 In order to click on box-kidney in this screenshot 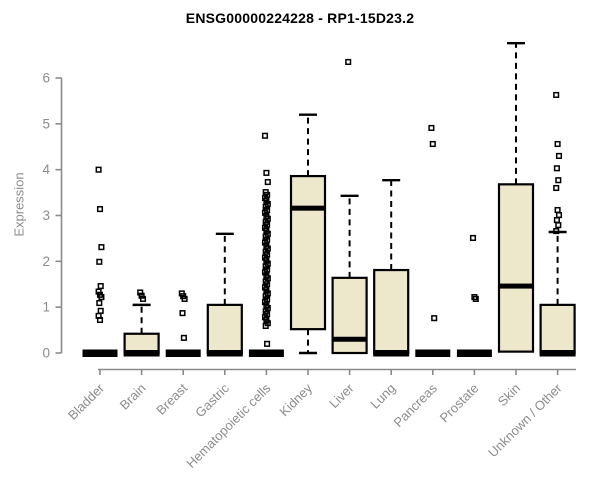, I will do `click(308, 234)`.